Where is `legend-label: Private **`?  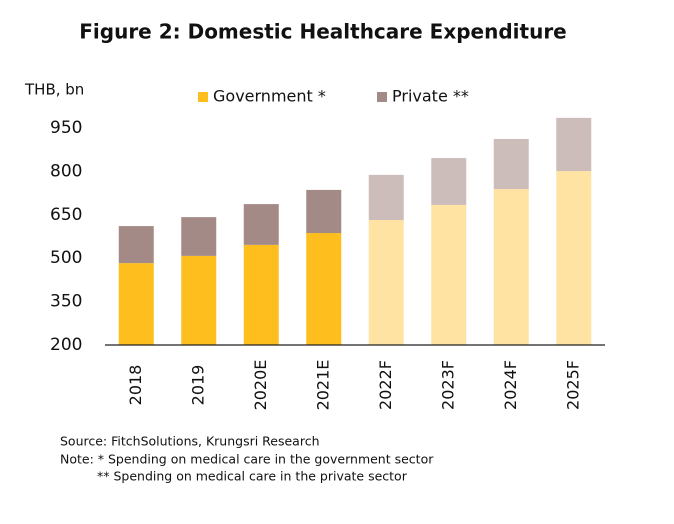 legend-label: Private ** is located at coordinates (430, 96).